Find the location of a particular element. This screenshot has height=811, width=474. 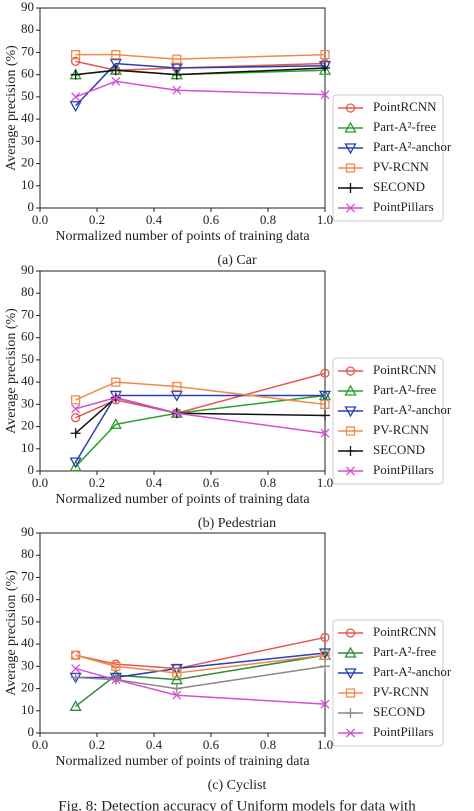

legend-label: SECOND is located at coordinates (399, 711).